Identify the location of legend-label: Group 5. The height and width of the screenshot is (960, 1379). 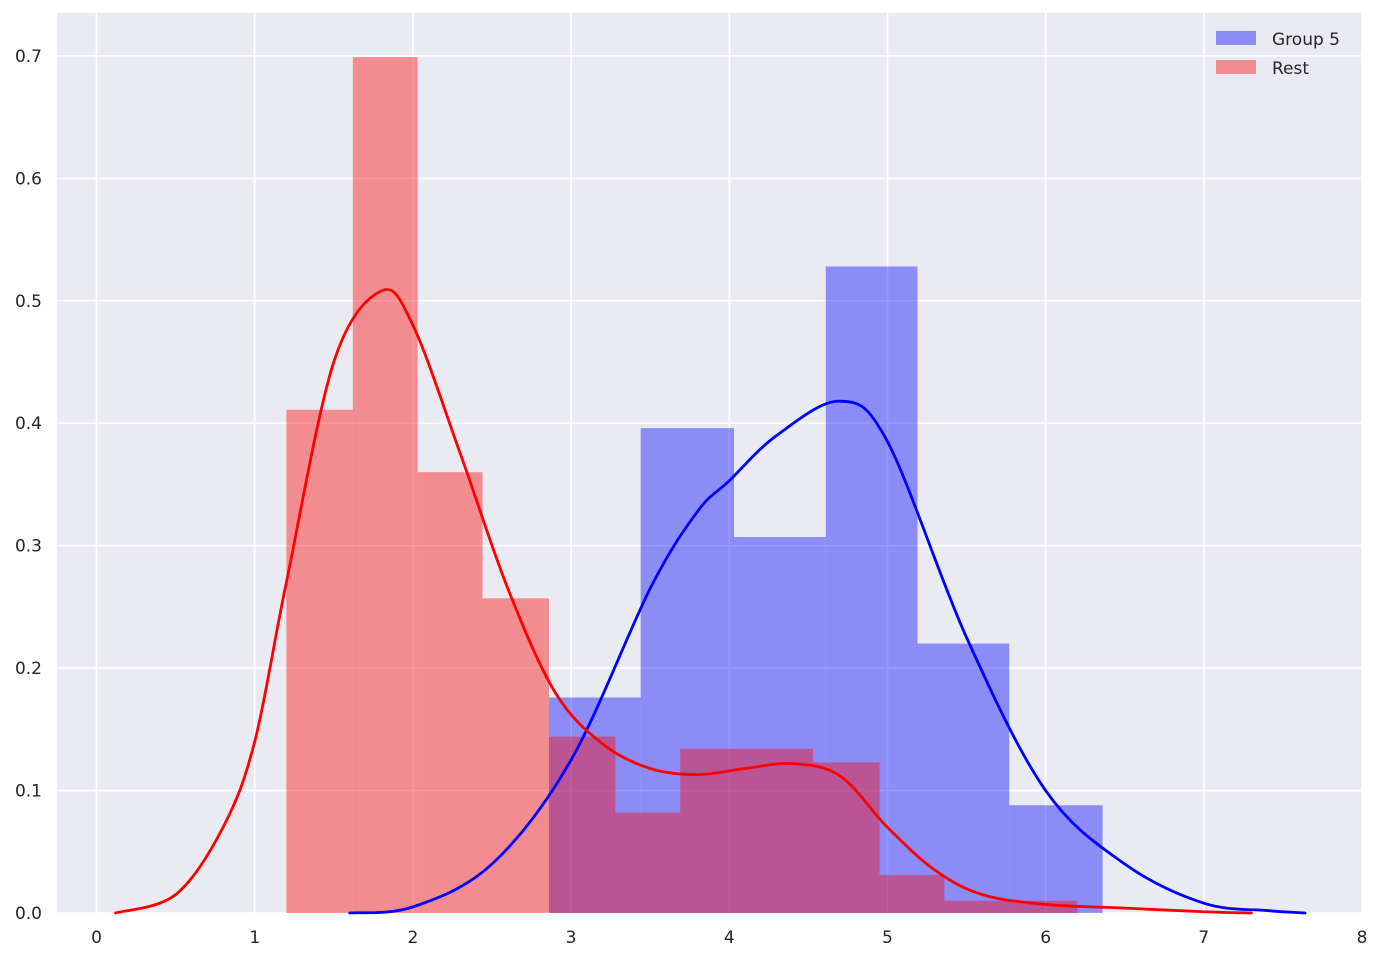
(1306, 40).